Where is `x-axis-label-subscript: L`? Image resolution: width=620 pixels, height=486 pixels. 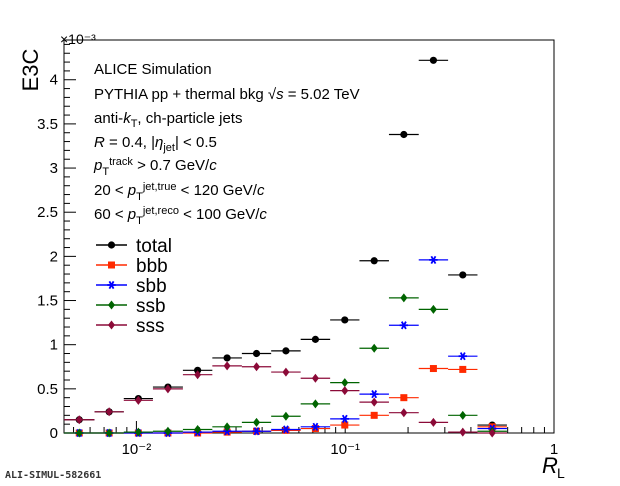
x-axis-label-subscript: L is located at coordinates (561, 473).